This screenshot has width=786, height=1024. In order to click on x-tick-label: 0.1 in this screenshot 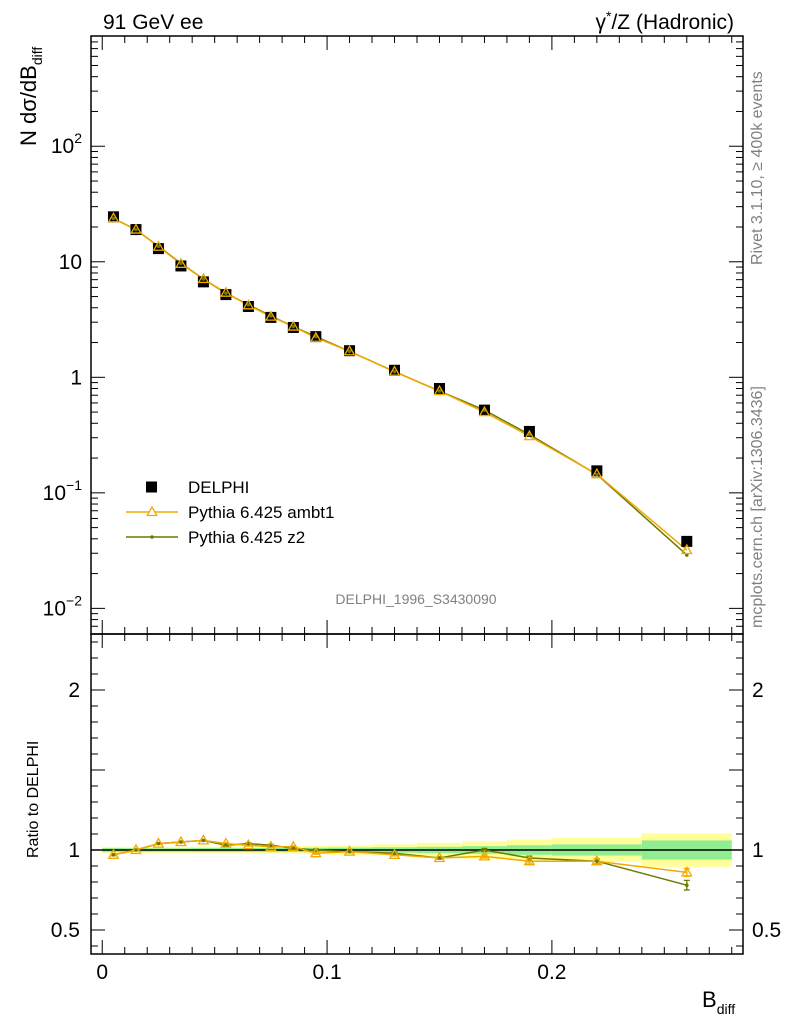, I will do `click(326, 972)`.